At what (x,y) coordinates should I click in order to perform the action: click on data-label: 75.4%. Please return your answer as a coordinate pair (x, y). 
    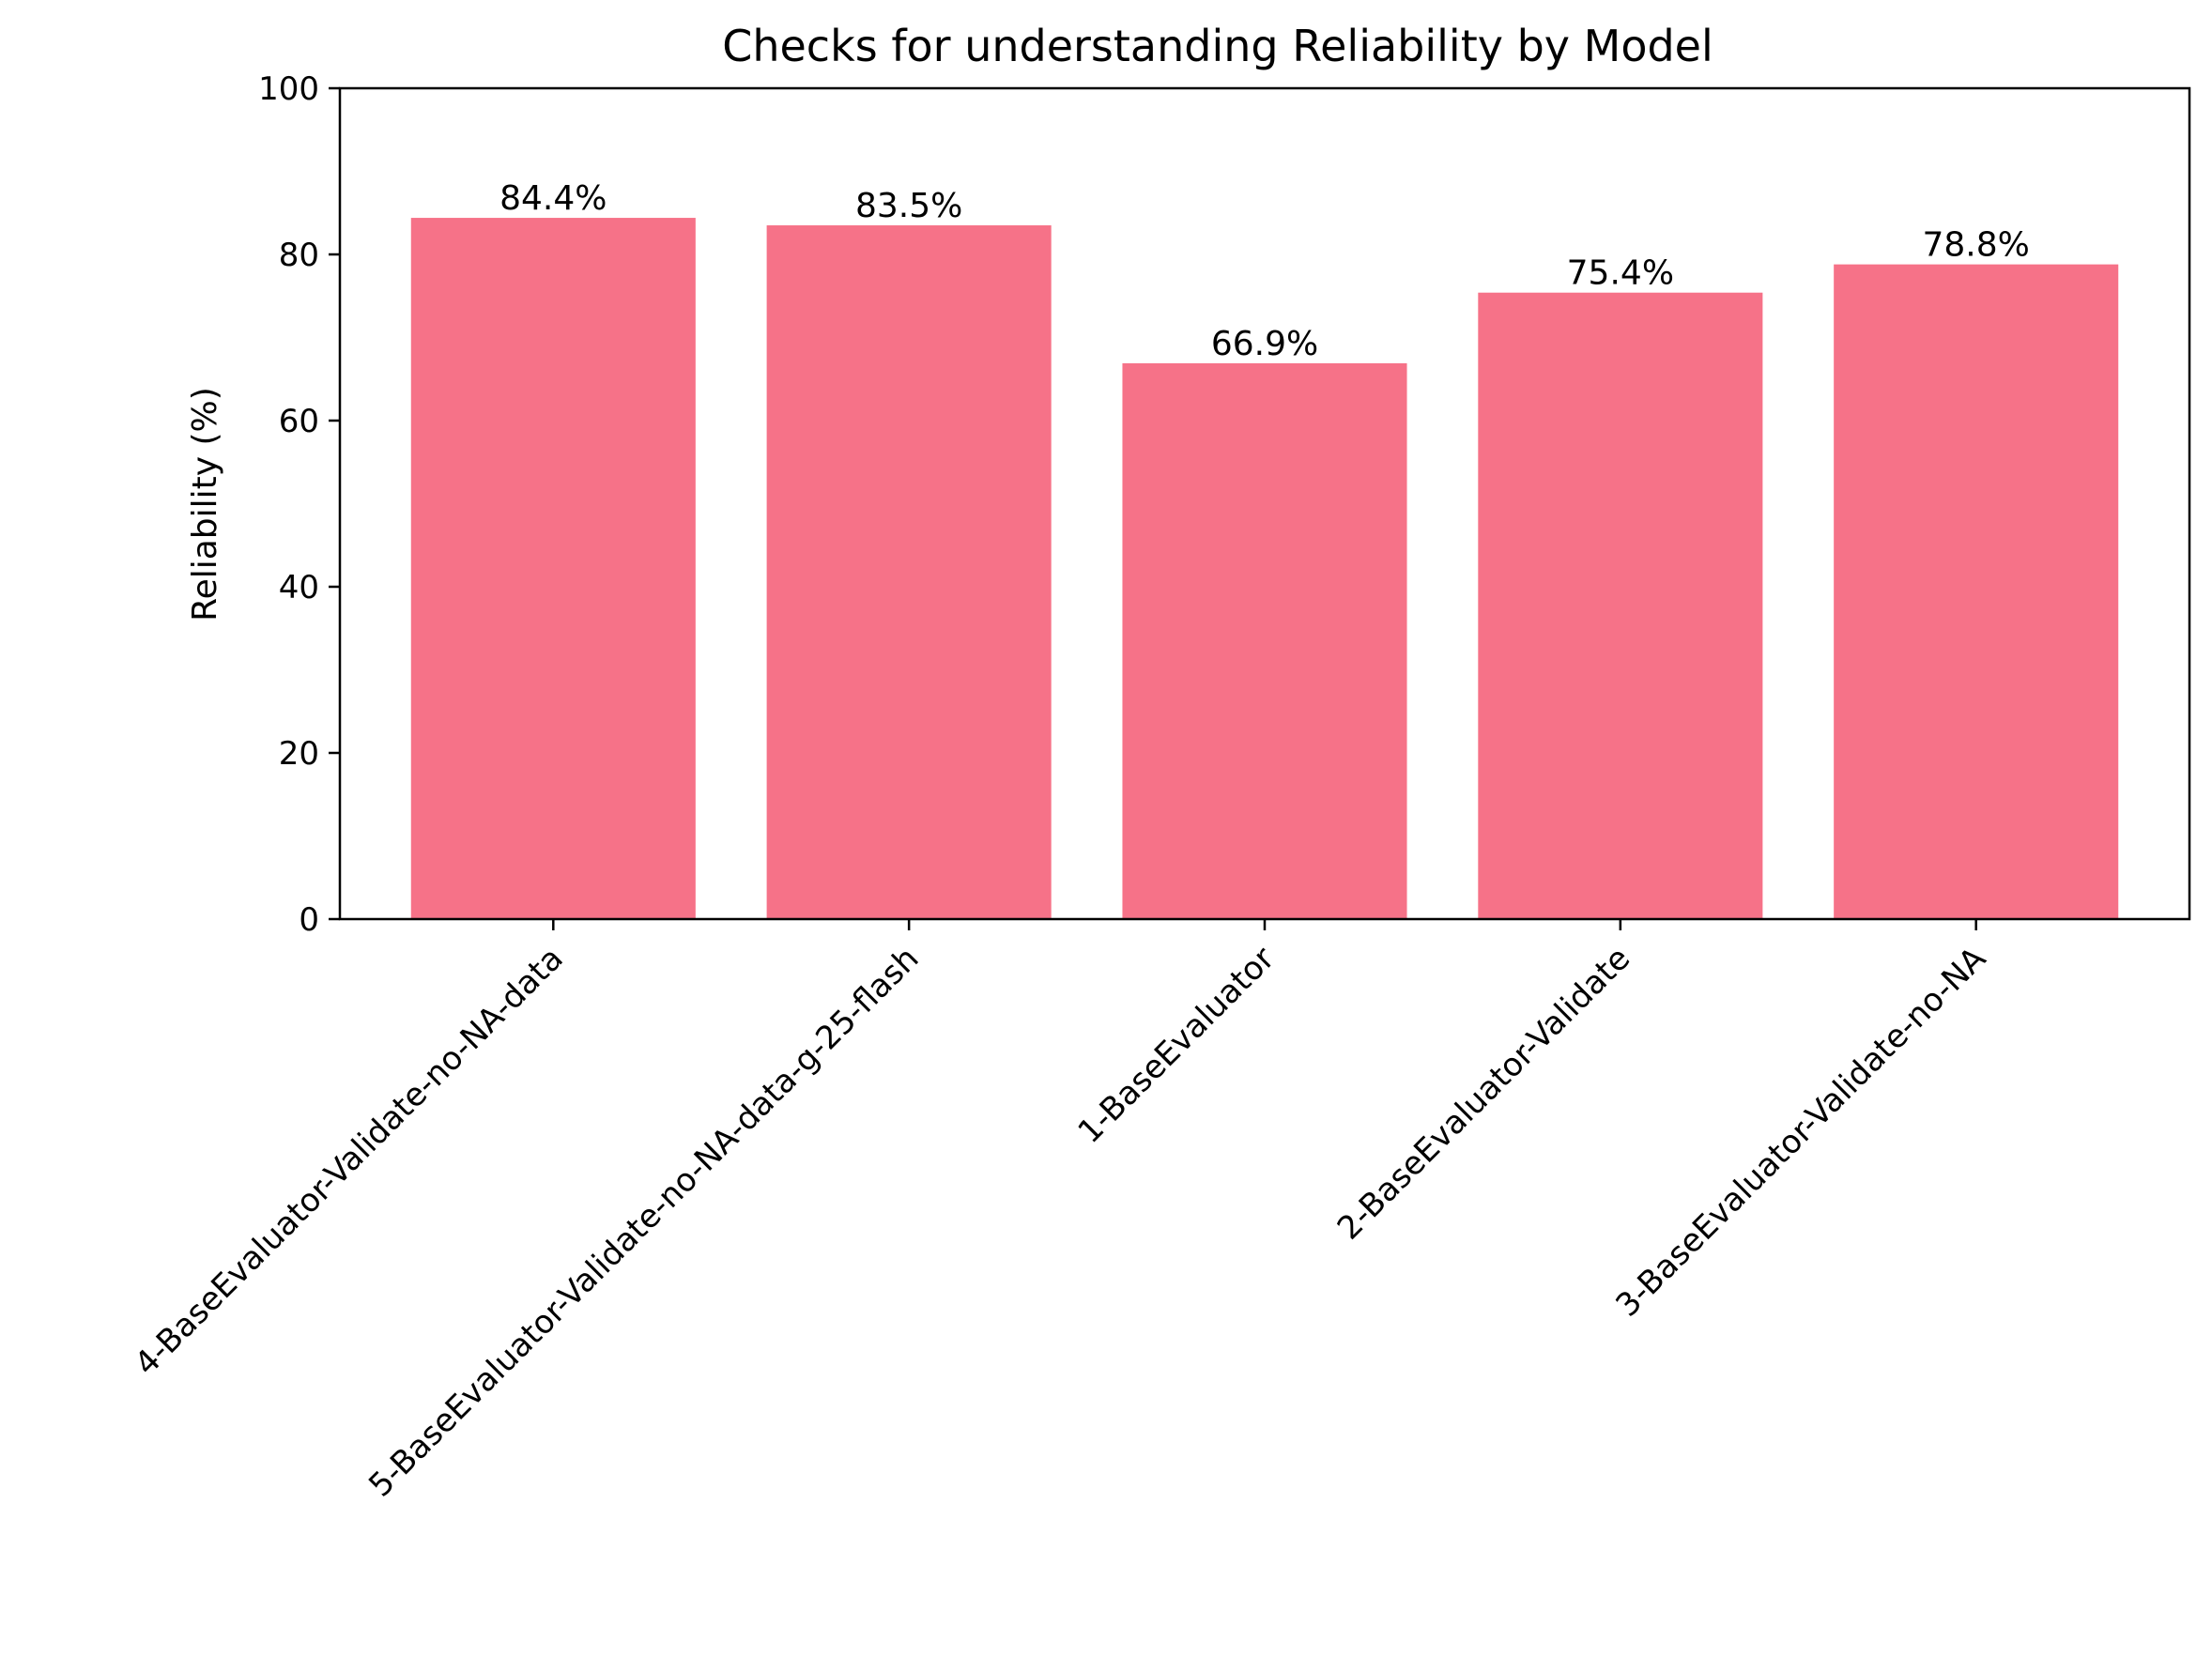
    Looking at the image, I should click on (1620, 273).